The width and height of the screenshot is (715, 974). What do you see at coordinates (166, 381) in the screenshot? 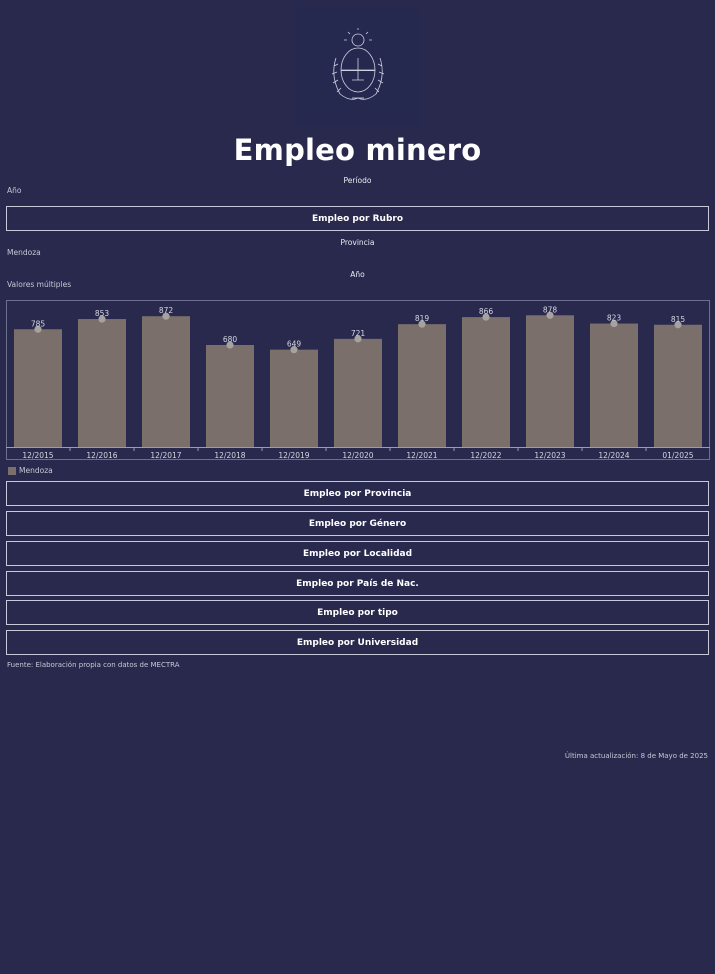
I see `bar-12/2017` at bounding box center [166, 381].